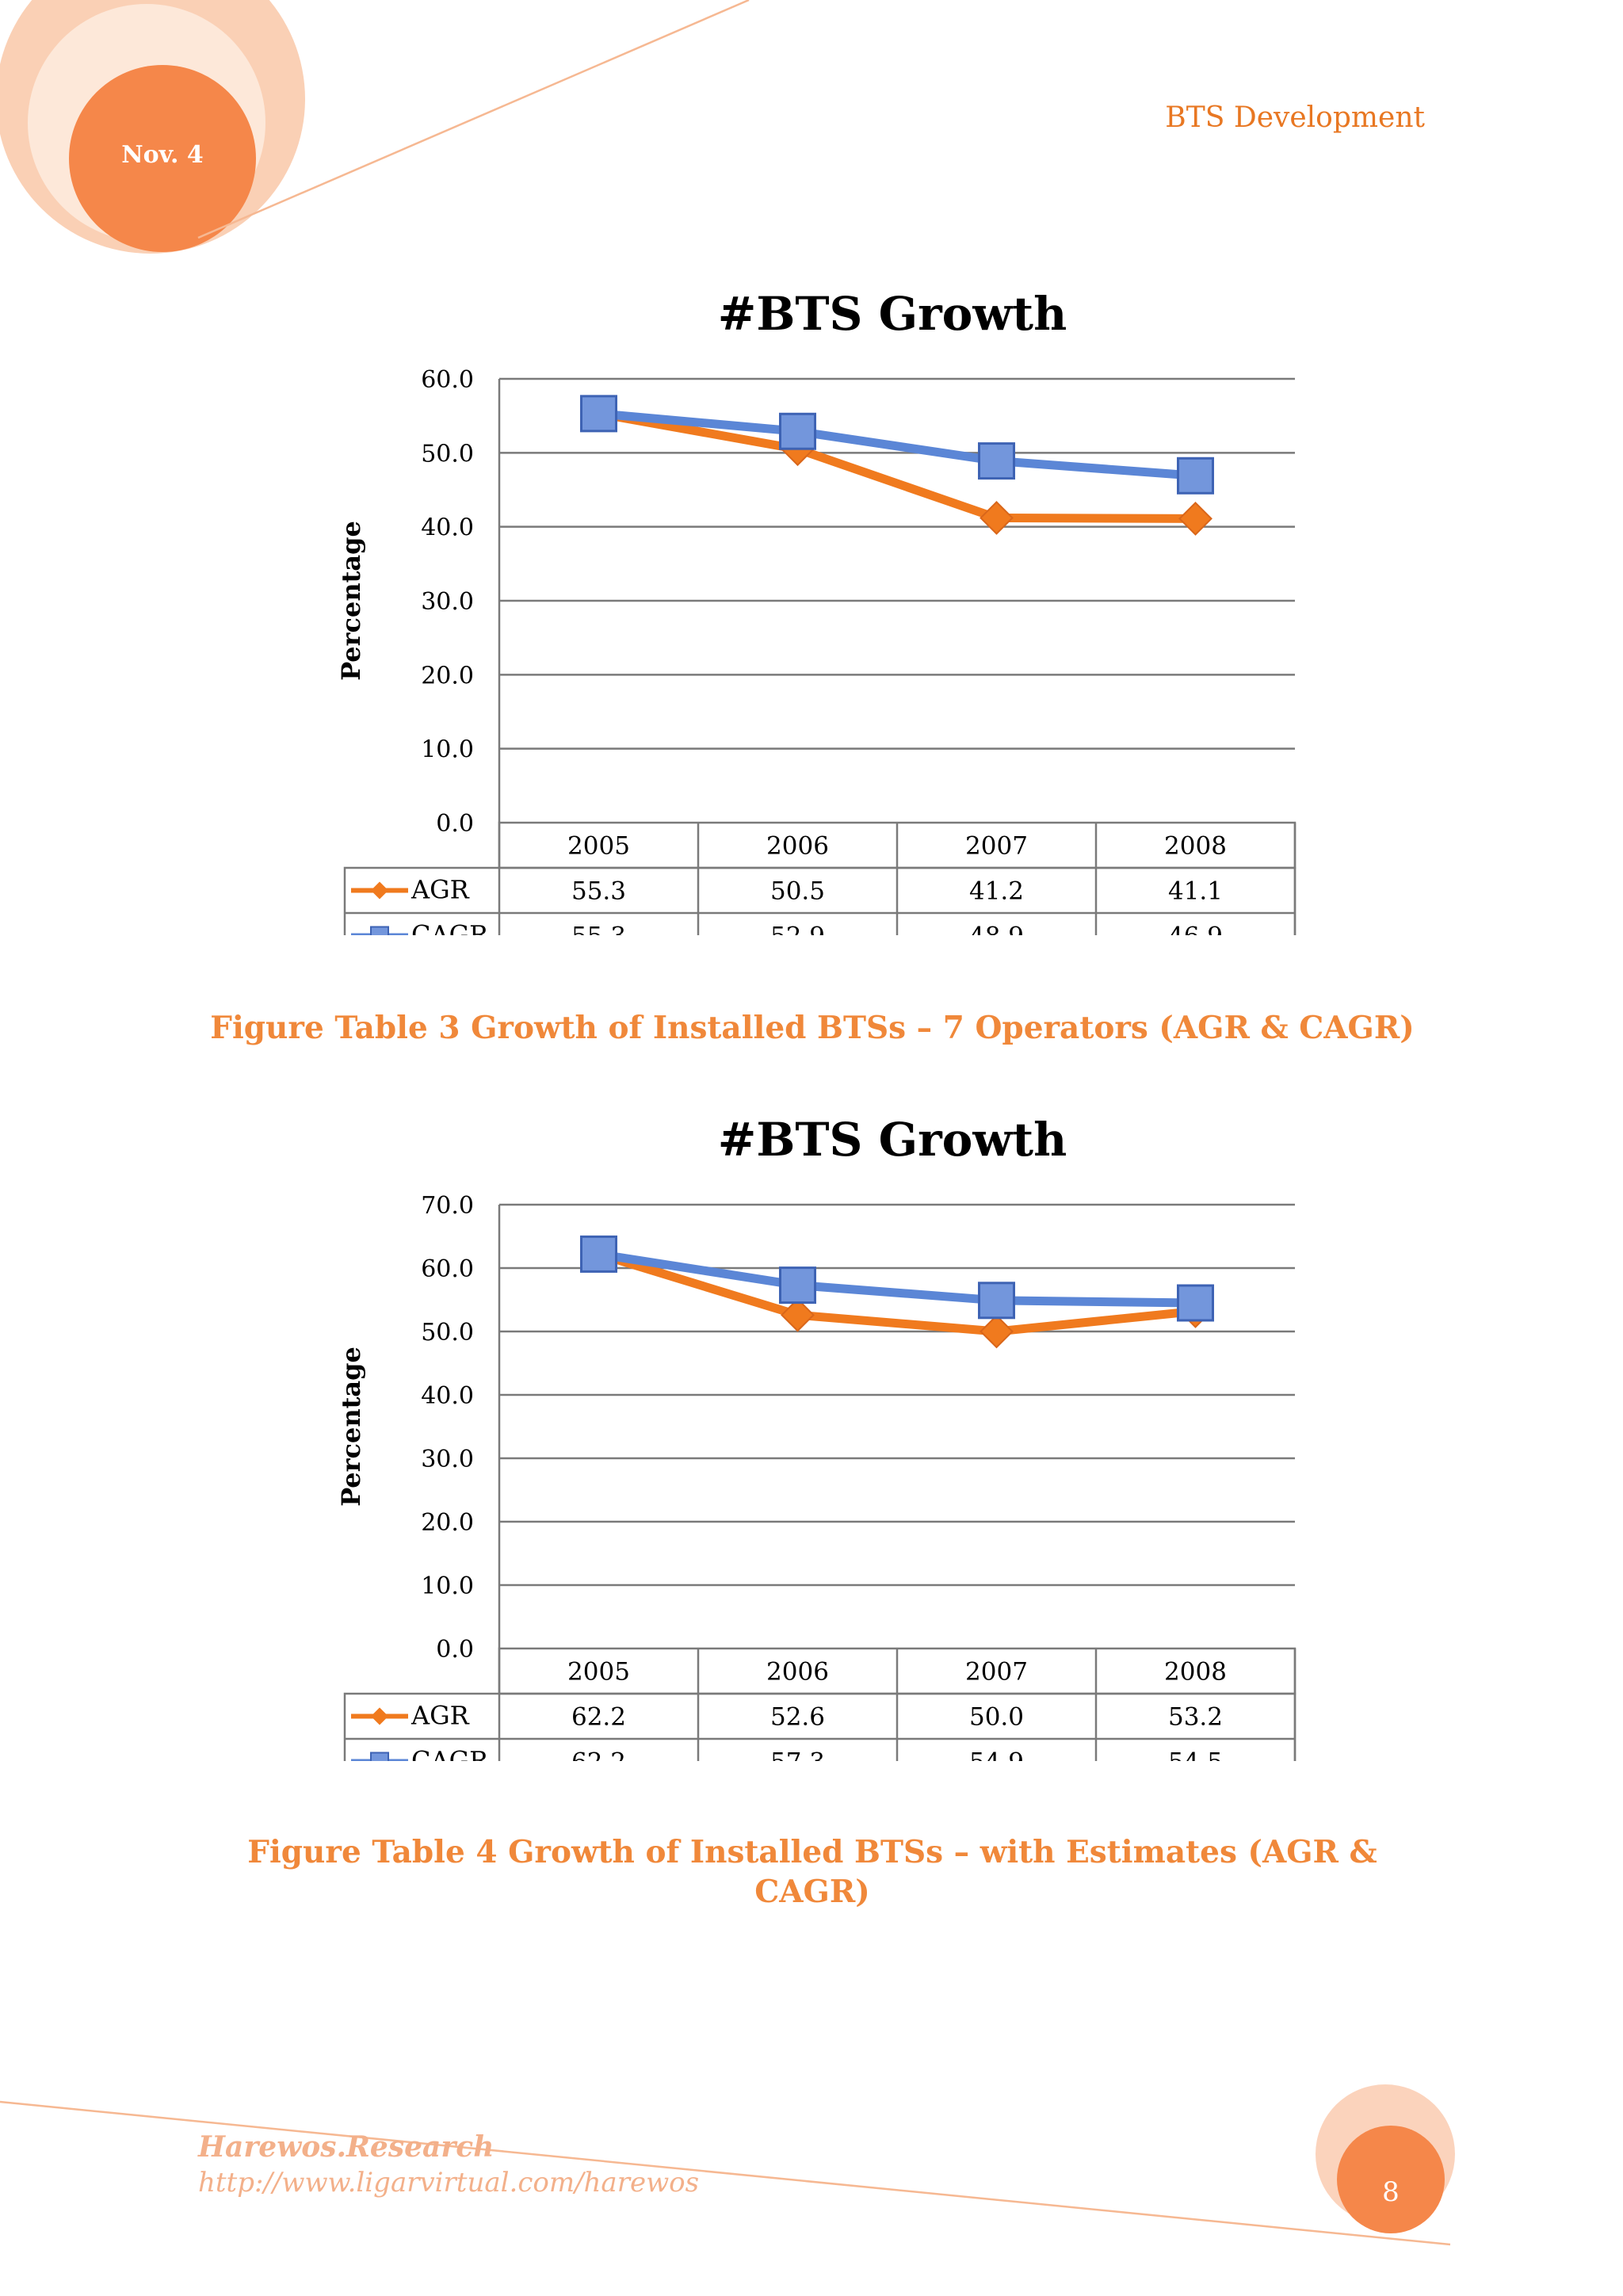  What do you see at coordinates (1195, 891) in the screenshot?
I see `data-label-agr: 41.1` at bounding box center [1195, 891].